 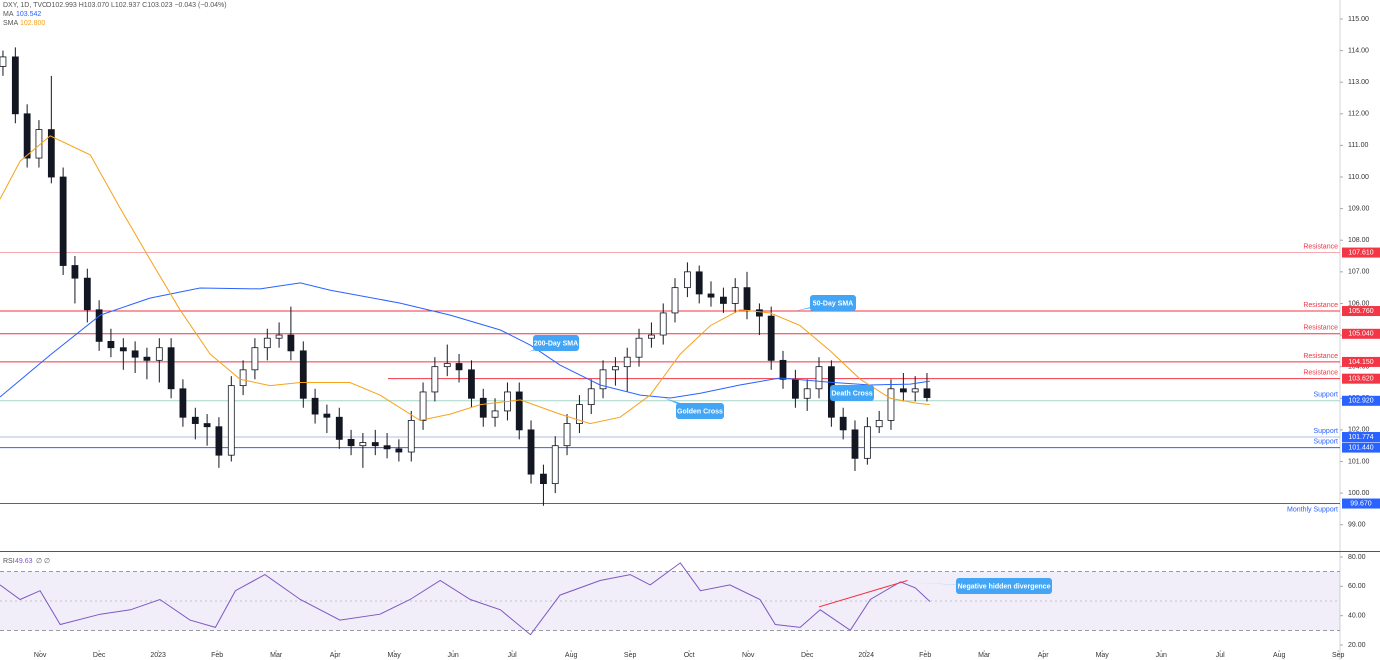 What do you see at coordinates (925, 655) in the screenshot?
I see `x-tick-label: Feb` at bounding box center [925, 655].